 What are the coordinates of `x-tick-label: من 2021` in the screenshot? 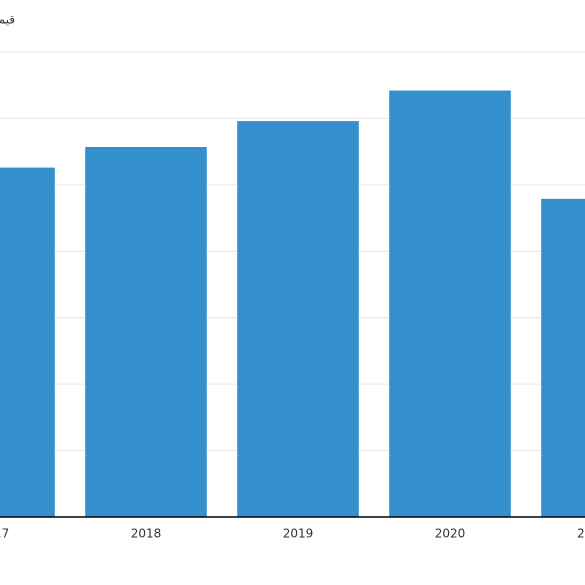 It's located at (581, 534).